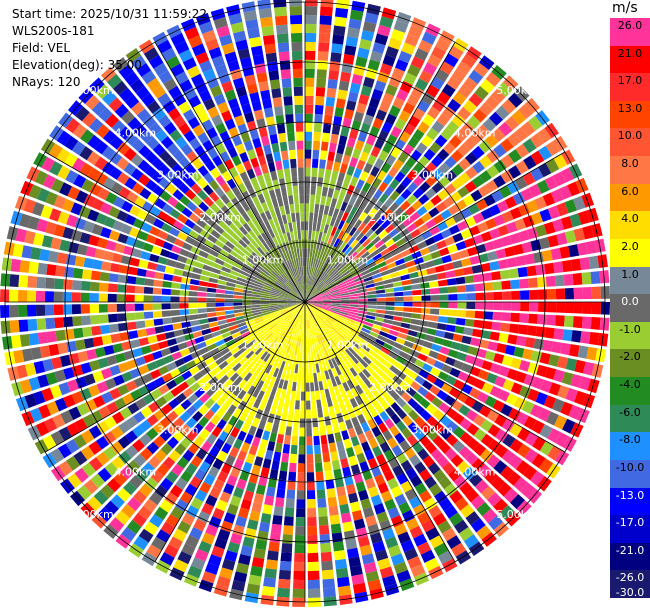 This screenshot has height=610, width=650. Describe the element at coordinates (434, 227) in the screenshot. I see `azimuth-spoke` at that location.